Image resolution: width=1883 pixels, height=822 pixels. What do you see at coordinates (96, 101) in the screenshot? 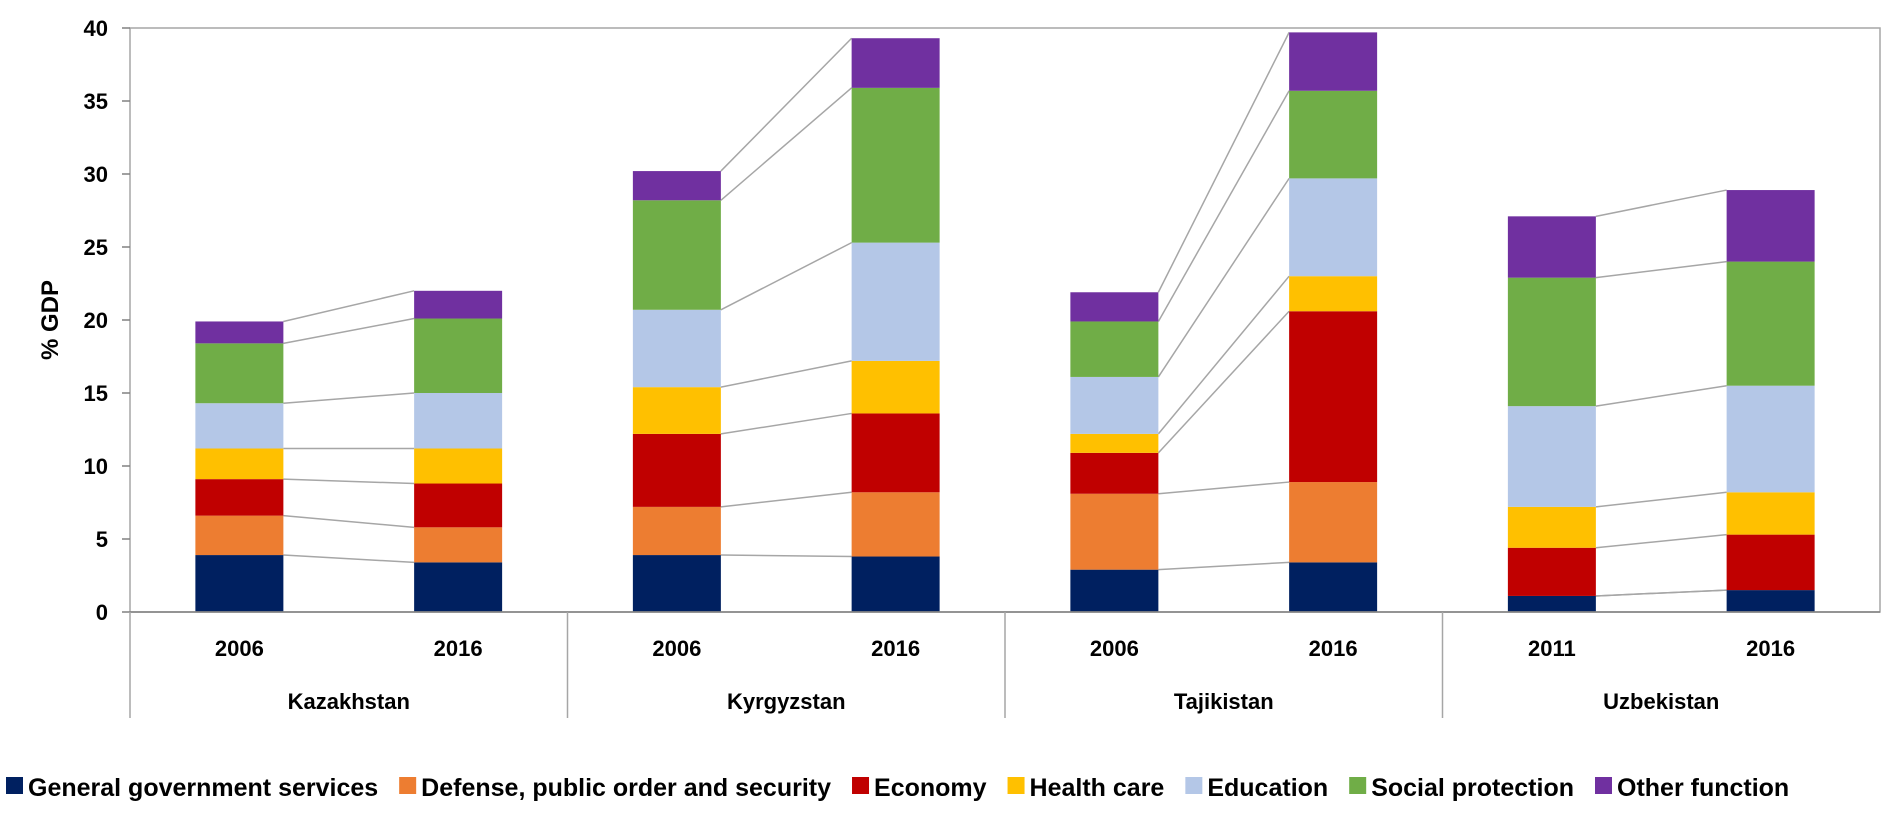
I see `y-tick-label: 35` at bounding box center [96, 101].